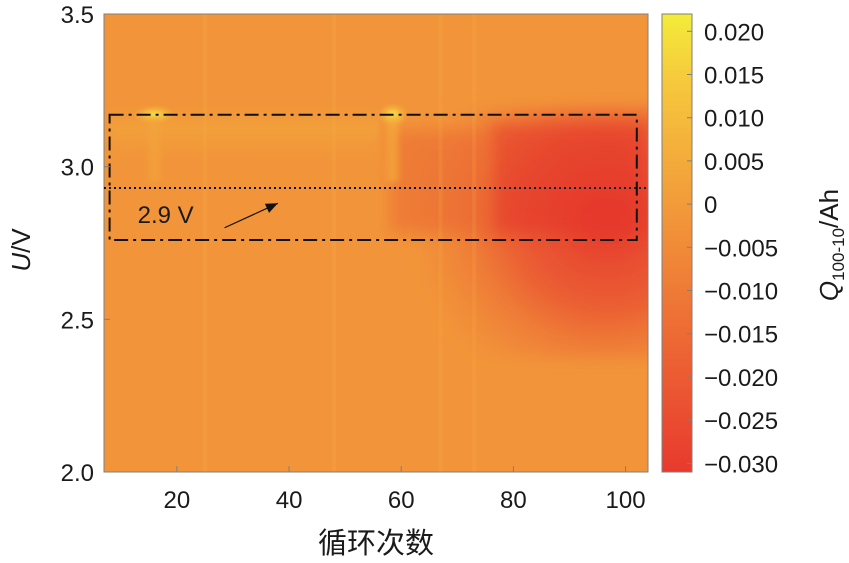 This screenshot has width=849, height=563. What do you see at coordinates (829, 208) in the screenshot?
I see `colorbar-label-unit: /Ah` at bounding box center [829, 208].